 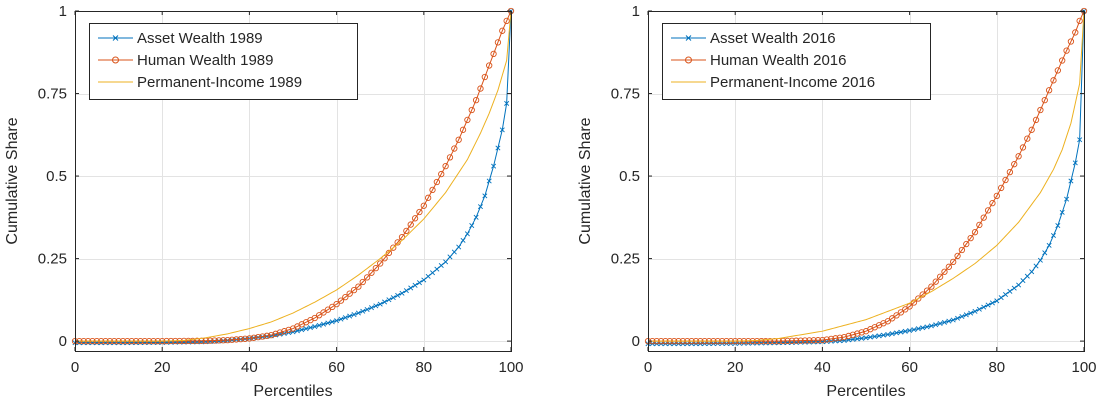 I want to click on legend-box, so click(x=223, y=61).